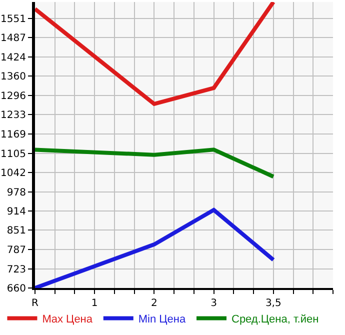 The height and width of the screenshot is (335, 345). Describe the element at coordinates (13, 96) in the screenshot. I see `y-tick-label: 1296` at that location.